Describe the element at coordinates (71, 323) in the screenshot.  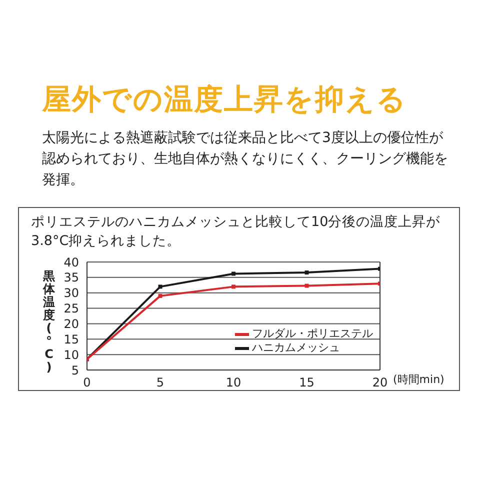
I see `y-tick-label: 20` at that location.